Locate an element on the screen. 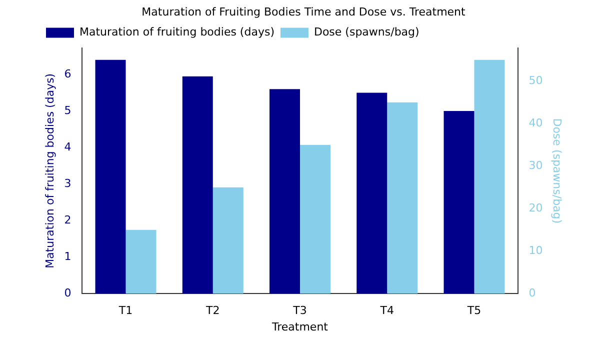  y2-tick-label: 0 is located at coordinates (532, 293).